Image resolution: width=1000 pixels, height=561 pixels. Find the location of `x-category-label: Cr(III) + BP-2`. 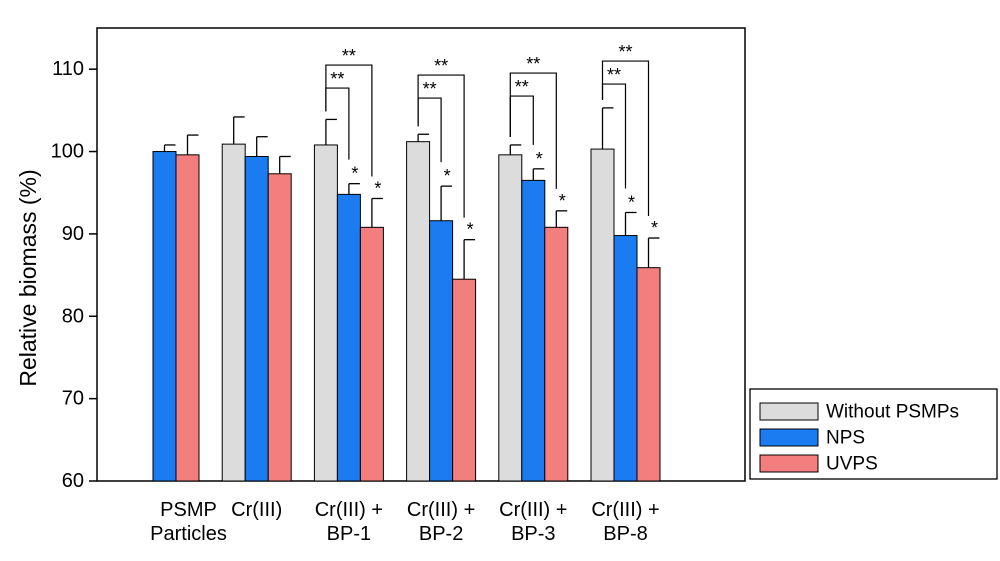

x-category-label: Cr(III) + BP-2 is located at coordinates (441, 522).